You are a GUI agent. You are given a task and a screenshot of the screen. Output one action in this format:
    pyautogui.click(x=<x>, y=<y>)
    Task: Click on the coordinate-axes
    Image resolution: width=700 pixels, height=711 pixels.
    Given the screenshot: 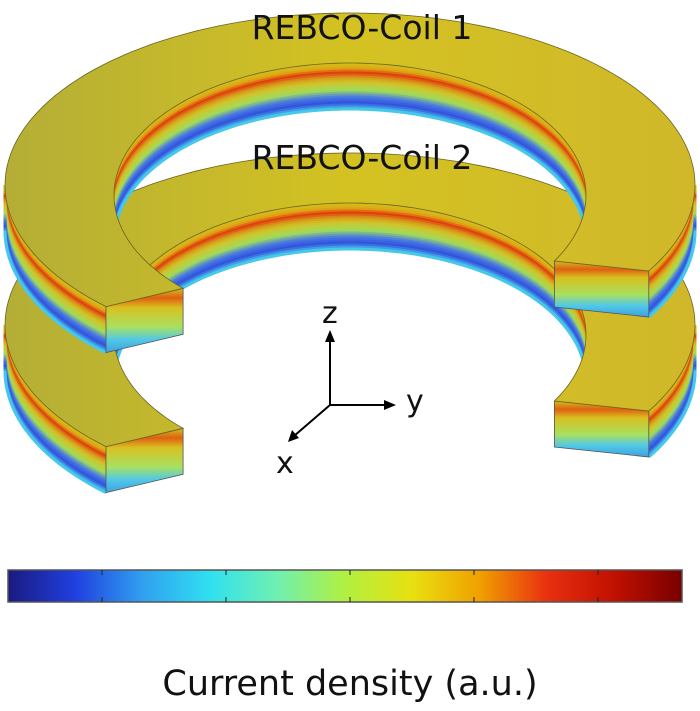 What is the action you would take?
    pyautogui.click(x=342, y=386)
    